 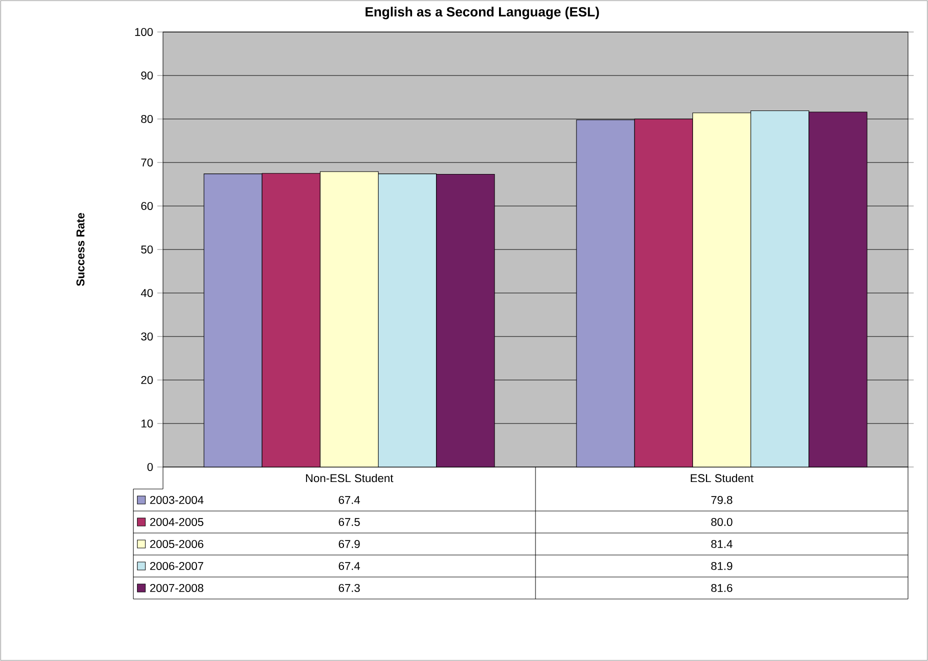 I want to click on y-tick-label: 80, so click(x=147, y=118).